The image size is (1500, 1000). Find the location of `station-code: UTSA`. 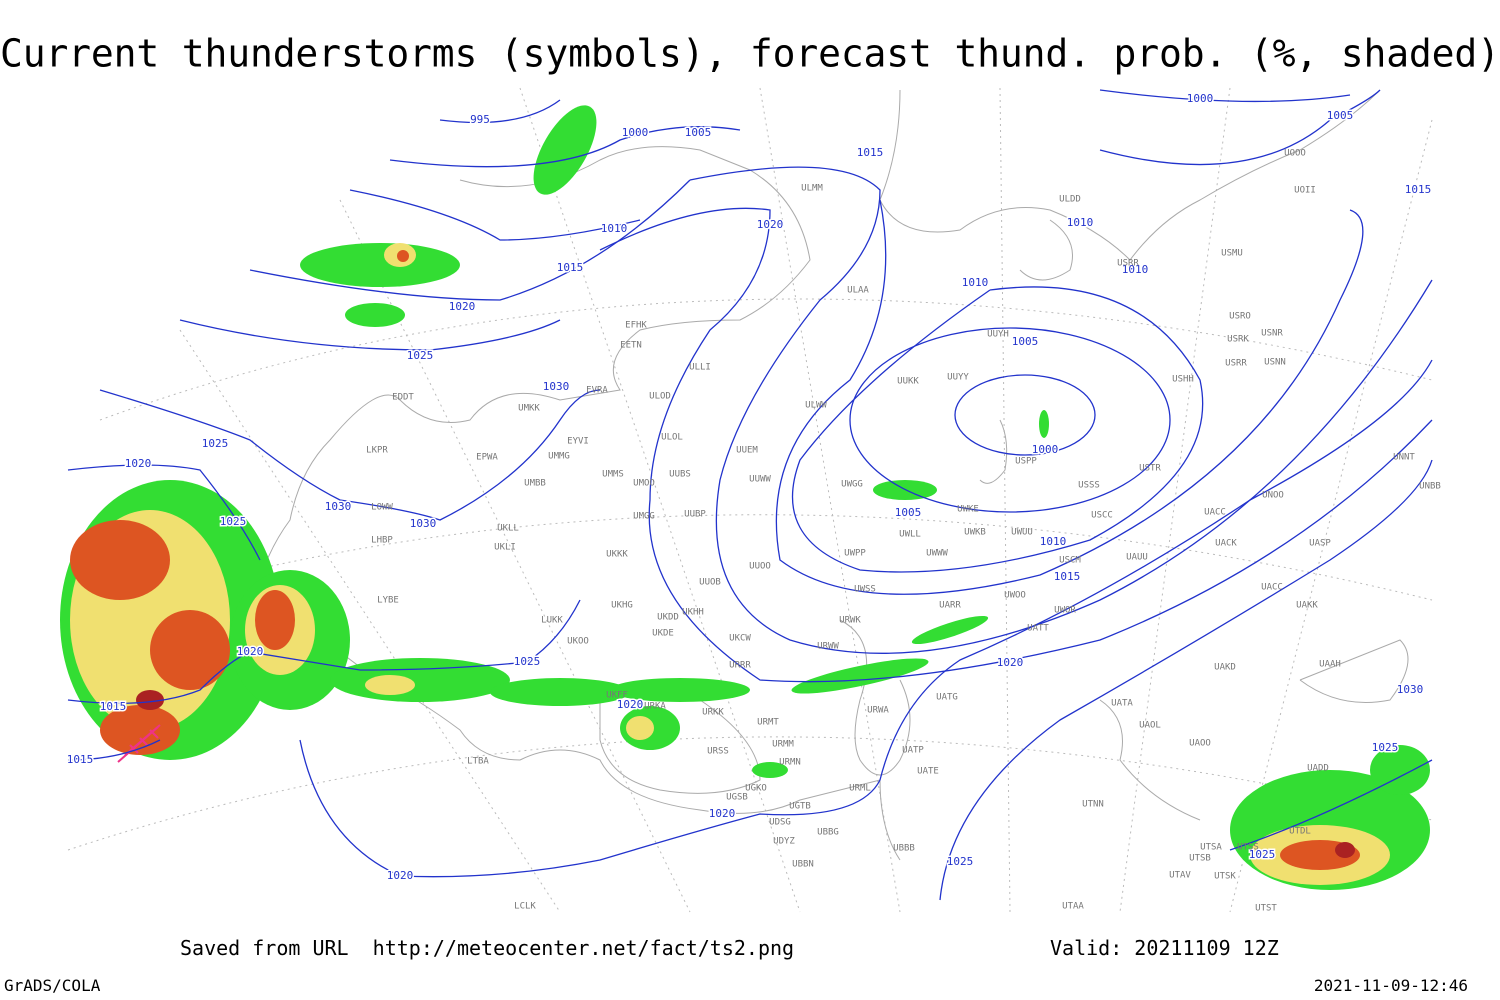

station-code: UTSA is located at coordinates (1211, 848).